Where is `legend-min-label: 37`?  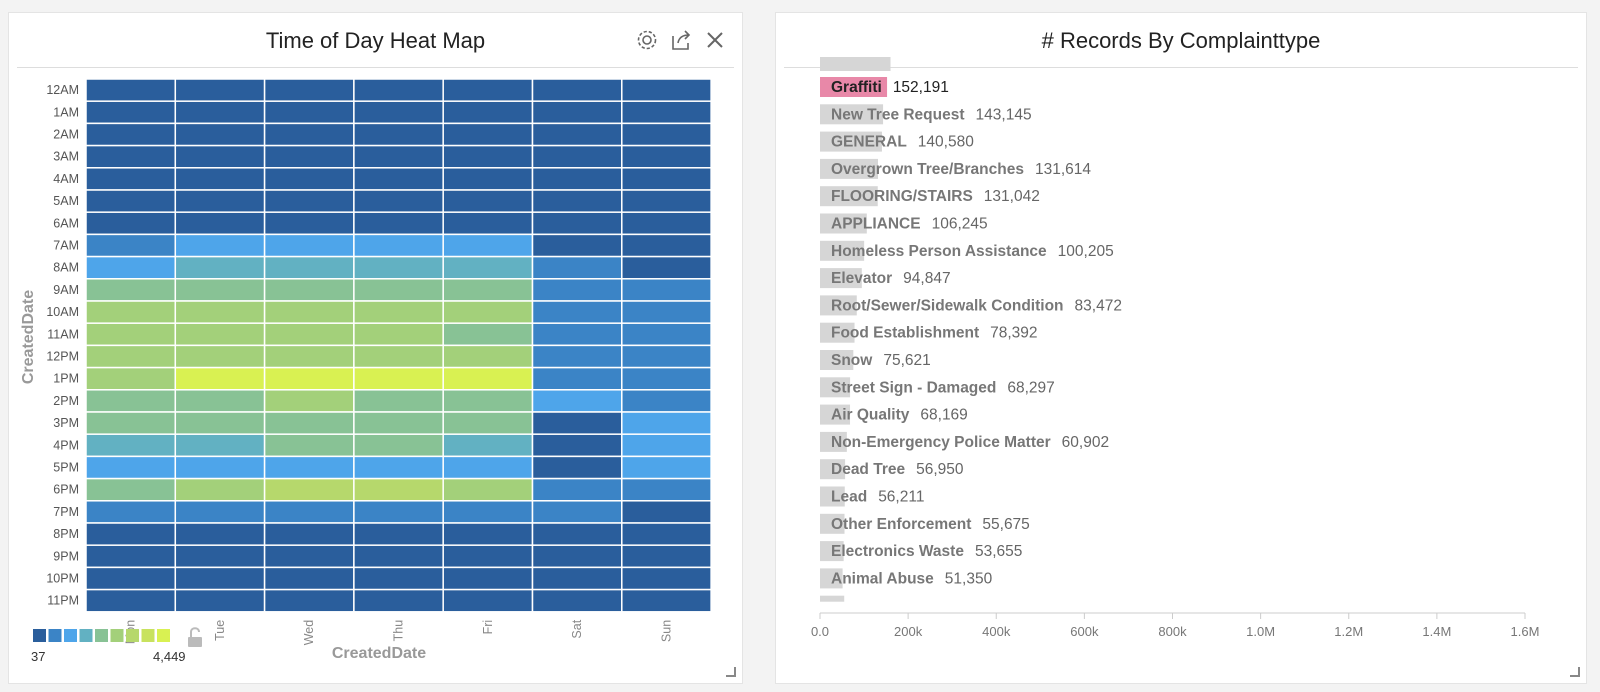 legend-min-label: 37 is located at coordinates (38, 656).